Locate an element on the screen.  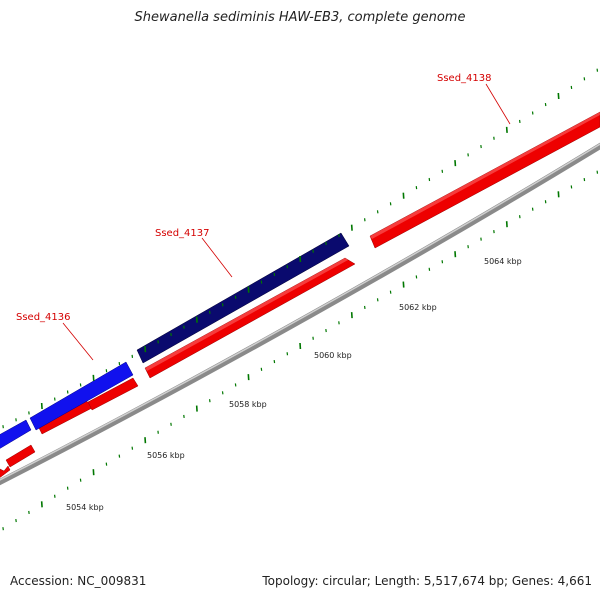
scale-label-5054: 5054 kbp is located at coordinates (85, 507).